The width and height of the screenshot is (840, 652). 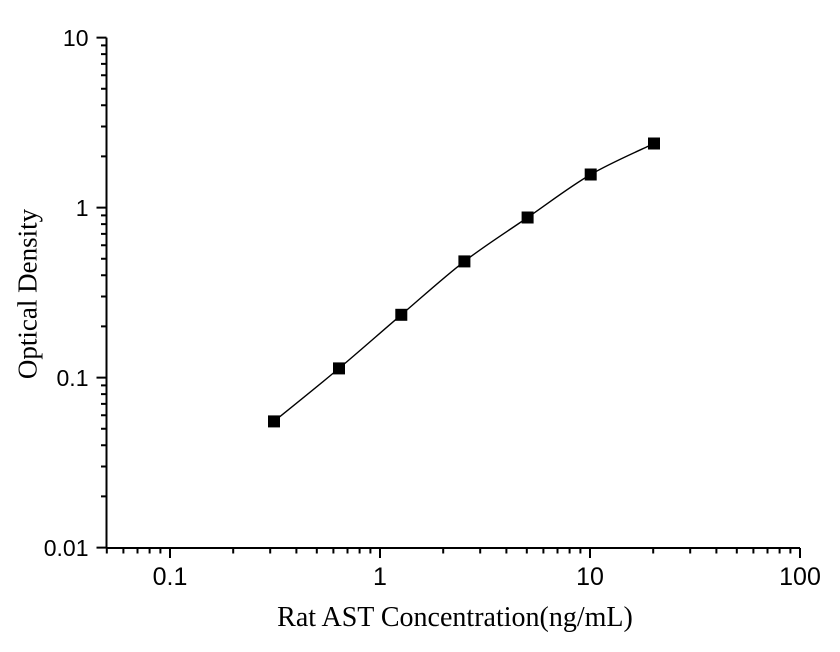 I want to click on svg-text: 100, so click(x=800, y=577).